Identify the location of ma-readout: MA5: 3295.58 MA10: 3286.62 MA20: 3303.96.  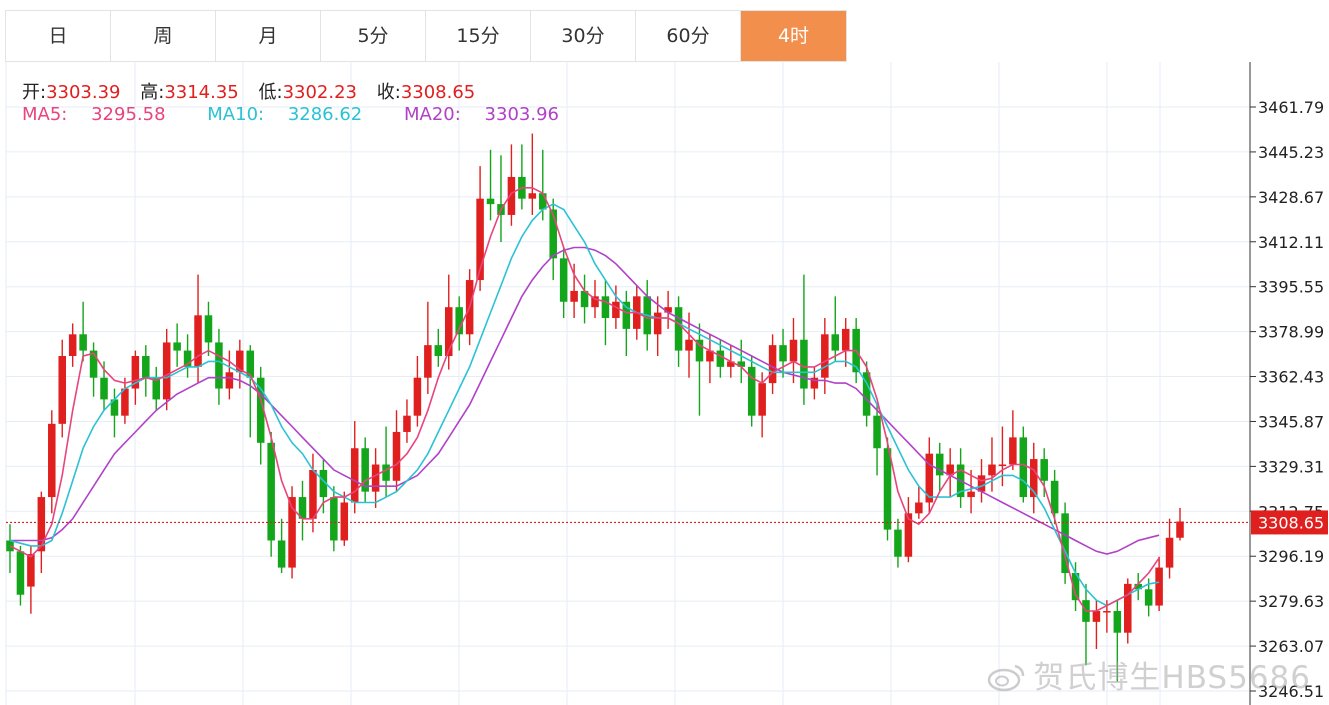
(308, 114).